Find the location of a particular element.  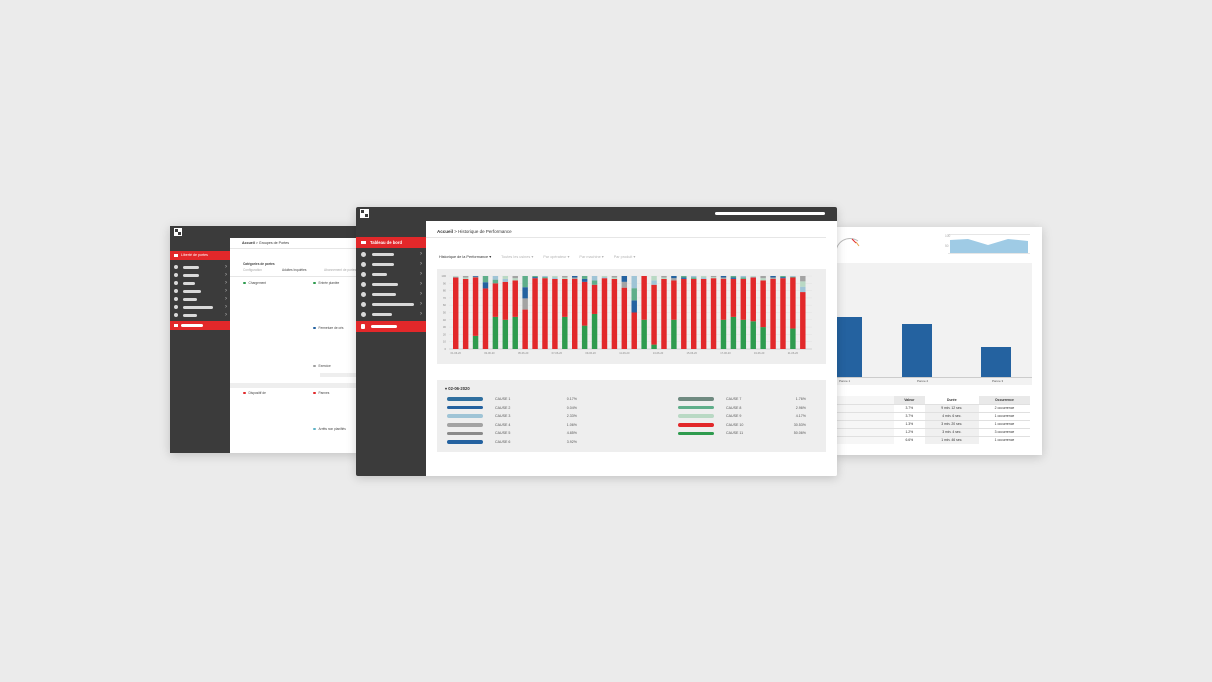

left-filter-3: Abonnement de portes is located at coordinates (340, 270).